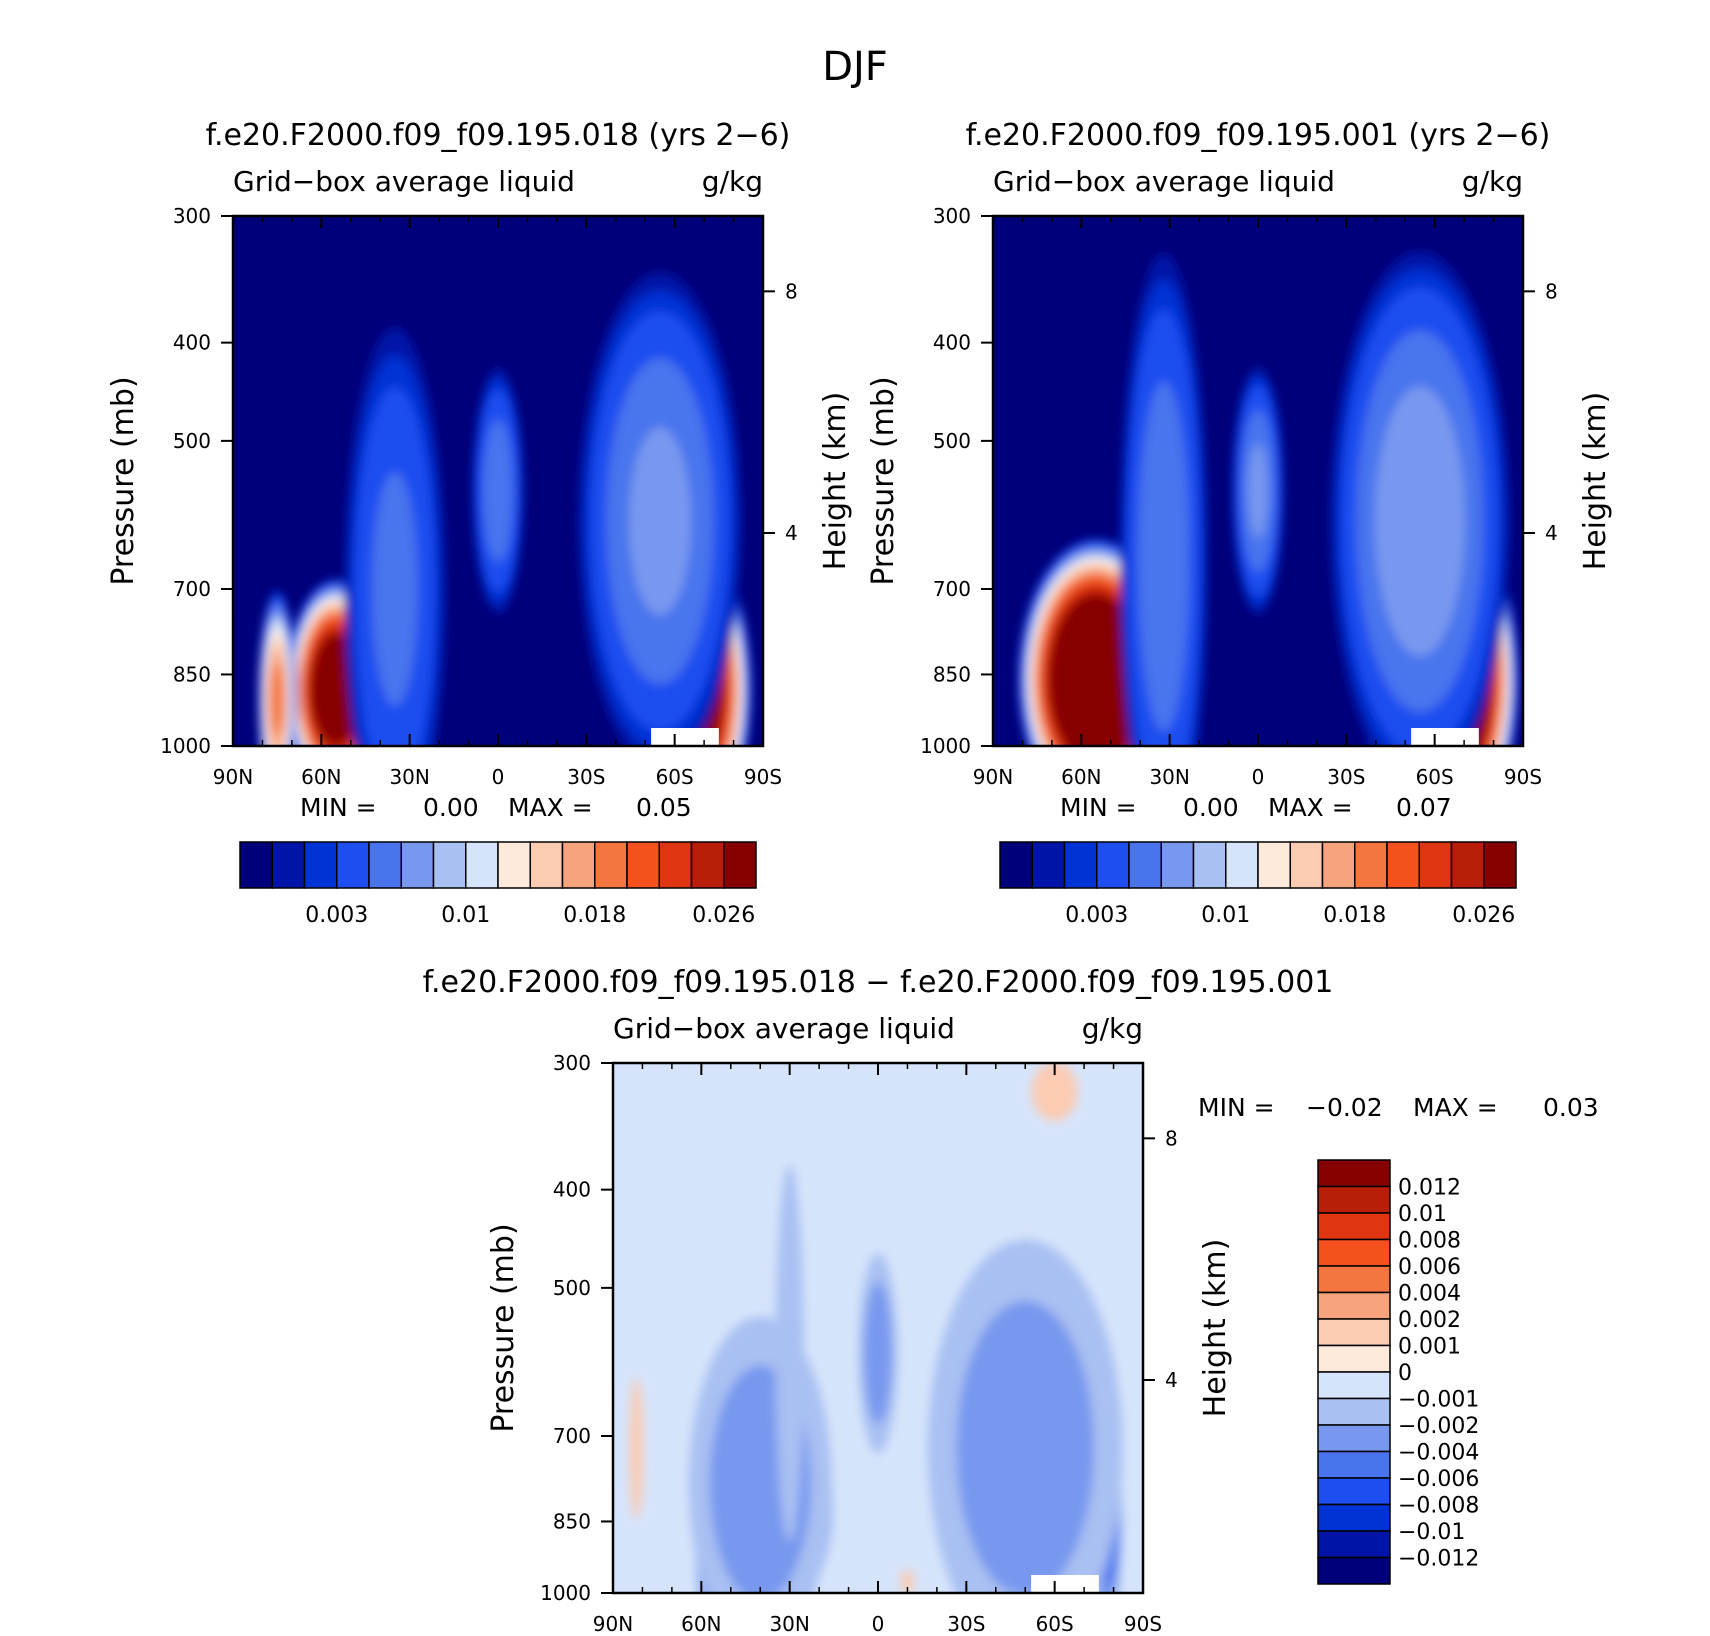  What do you see at coordinates (1438, 1506) in the screenshot?
I see `colorbar-label: −0.008` at bounding box center [1438, 1506].